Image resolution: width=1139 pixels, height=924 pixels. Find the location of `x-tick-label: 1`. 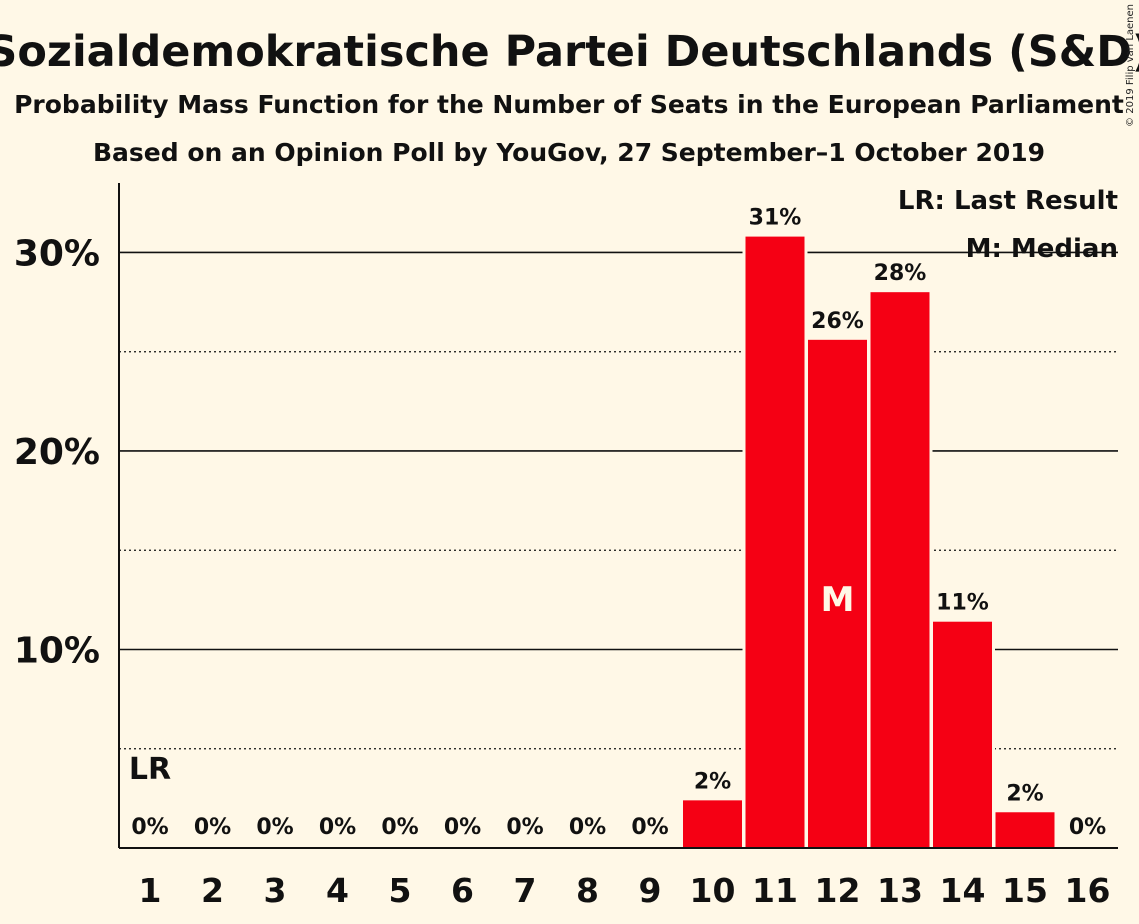

x-tick-label: 1 is located at coordinates (150, 890).